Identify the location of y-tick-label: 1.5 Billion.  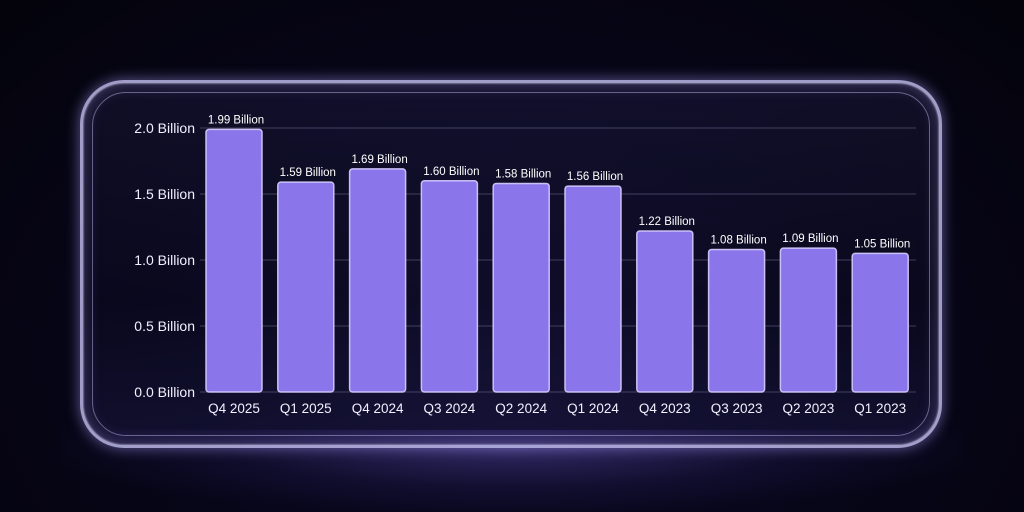
(164, 194).